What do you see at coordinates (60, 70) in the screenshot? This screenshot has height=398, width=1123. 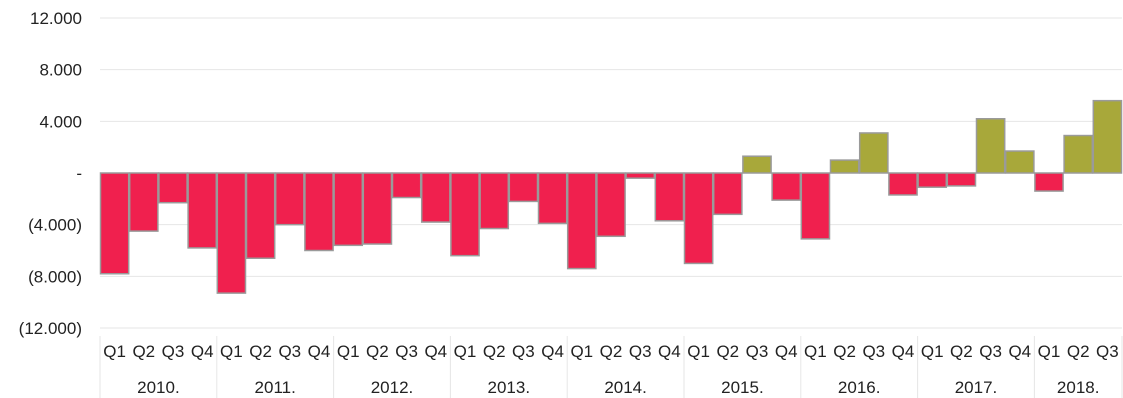 I see `y-tick-label: 8.000` at bounding box center [60, 70].